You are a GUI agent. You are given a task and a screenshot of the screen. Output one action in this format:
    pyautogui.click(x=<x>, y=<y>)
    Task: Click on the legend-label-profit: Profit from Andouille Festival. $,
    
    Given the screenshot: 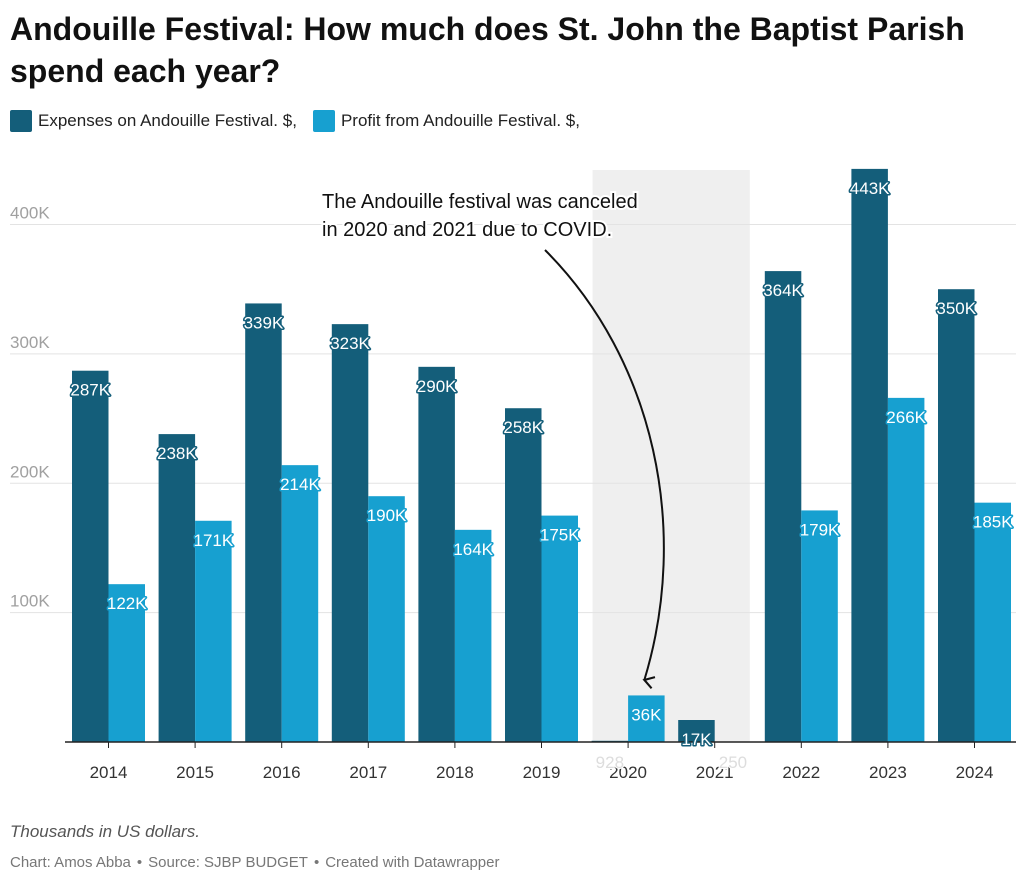 What is the action you would take?
    pyautogui.click(x=460, y=120)
    